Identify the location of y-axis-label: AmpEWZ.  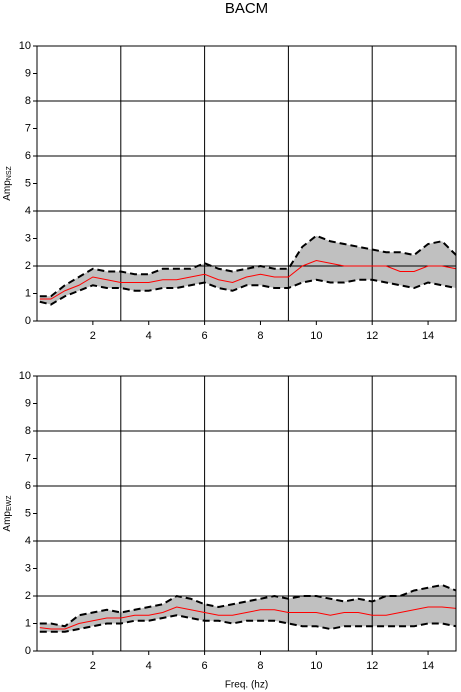
(7, 513).